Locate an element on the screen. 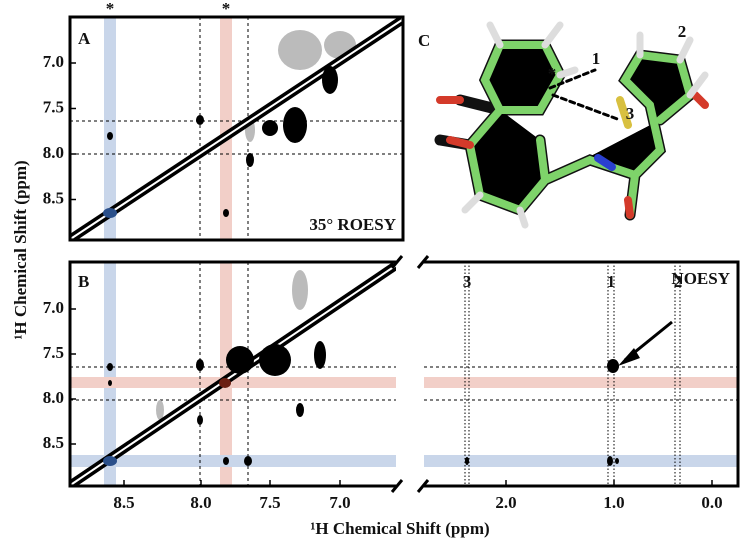  x-tick-label: 1.0 is located at coordinates (613, 502).